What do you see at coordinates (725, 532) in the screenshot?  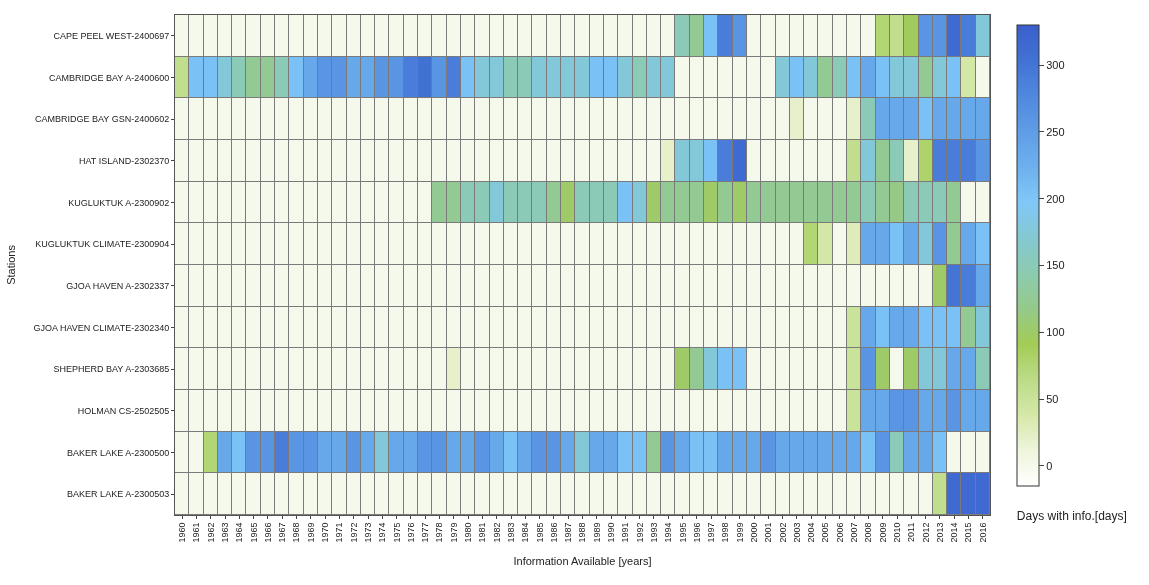 I see `x-tick-label: 1998` at bounding box center [725, 532].